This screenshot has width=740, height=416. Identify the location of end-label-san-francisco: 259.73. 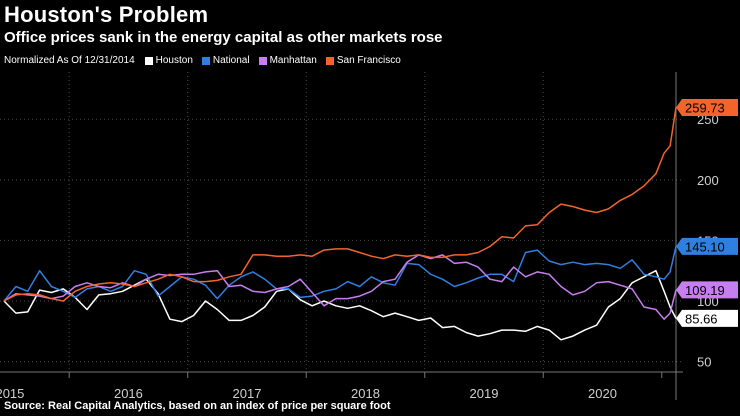
(705, 107).